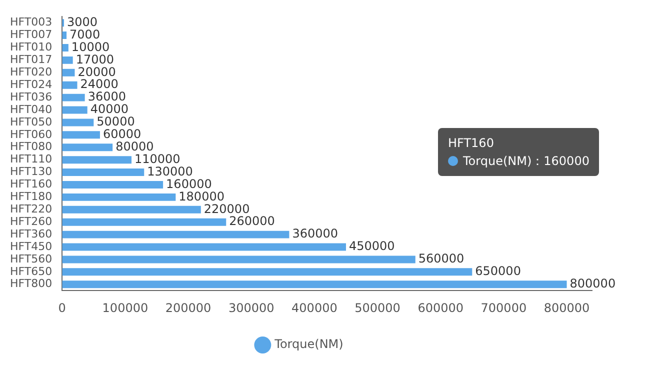  I want to click on y-tick-label: HFT220, so click(31, 209).